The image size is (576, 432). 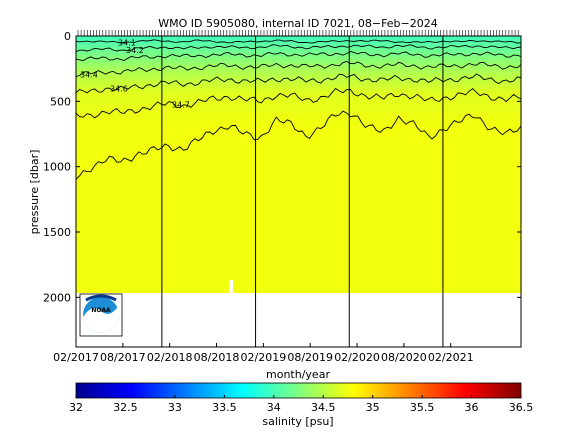 What do you see at coordinates (67, 36) in the screenshot?
I see `y-tick-label: 0` at bounding box center [67, 36].